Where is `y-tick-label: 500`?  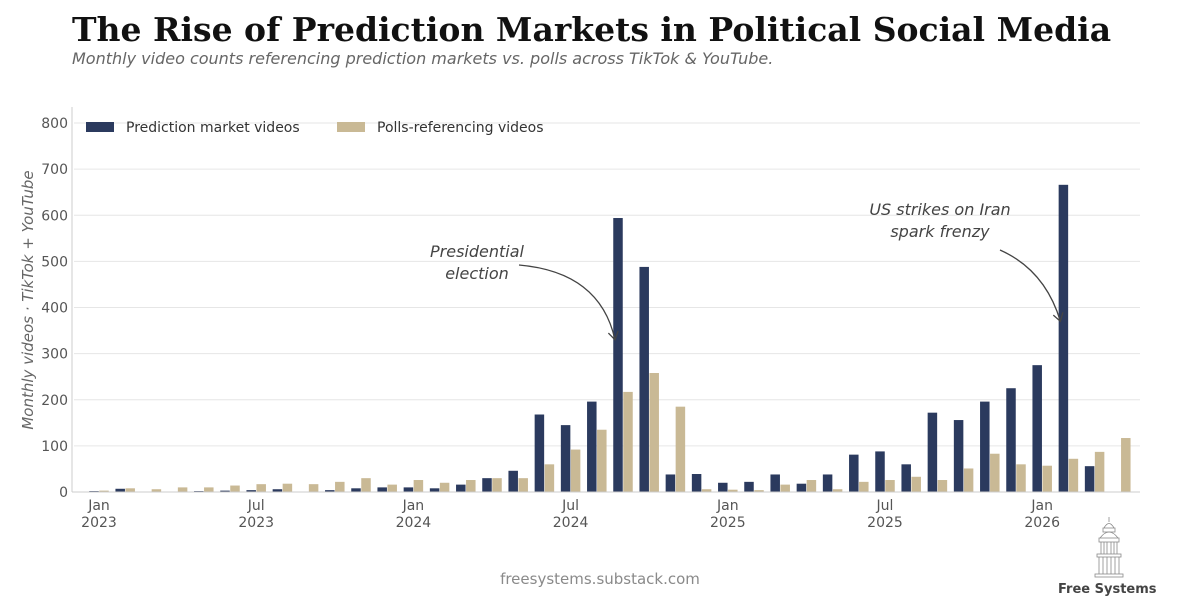 y-tick-label: 500 is located at coordinates (54, 262).